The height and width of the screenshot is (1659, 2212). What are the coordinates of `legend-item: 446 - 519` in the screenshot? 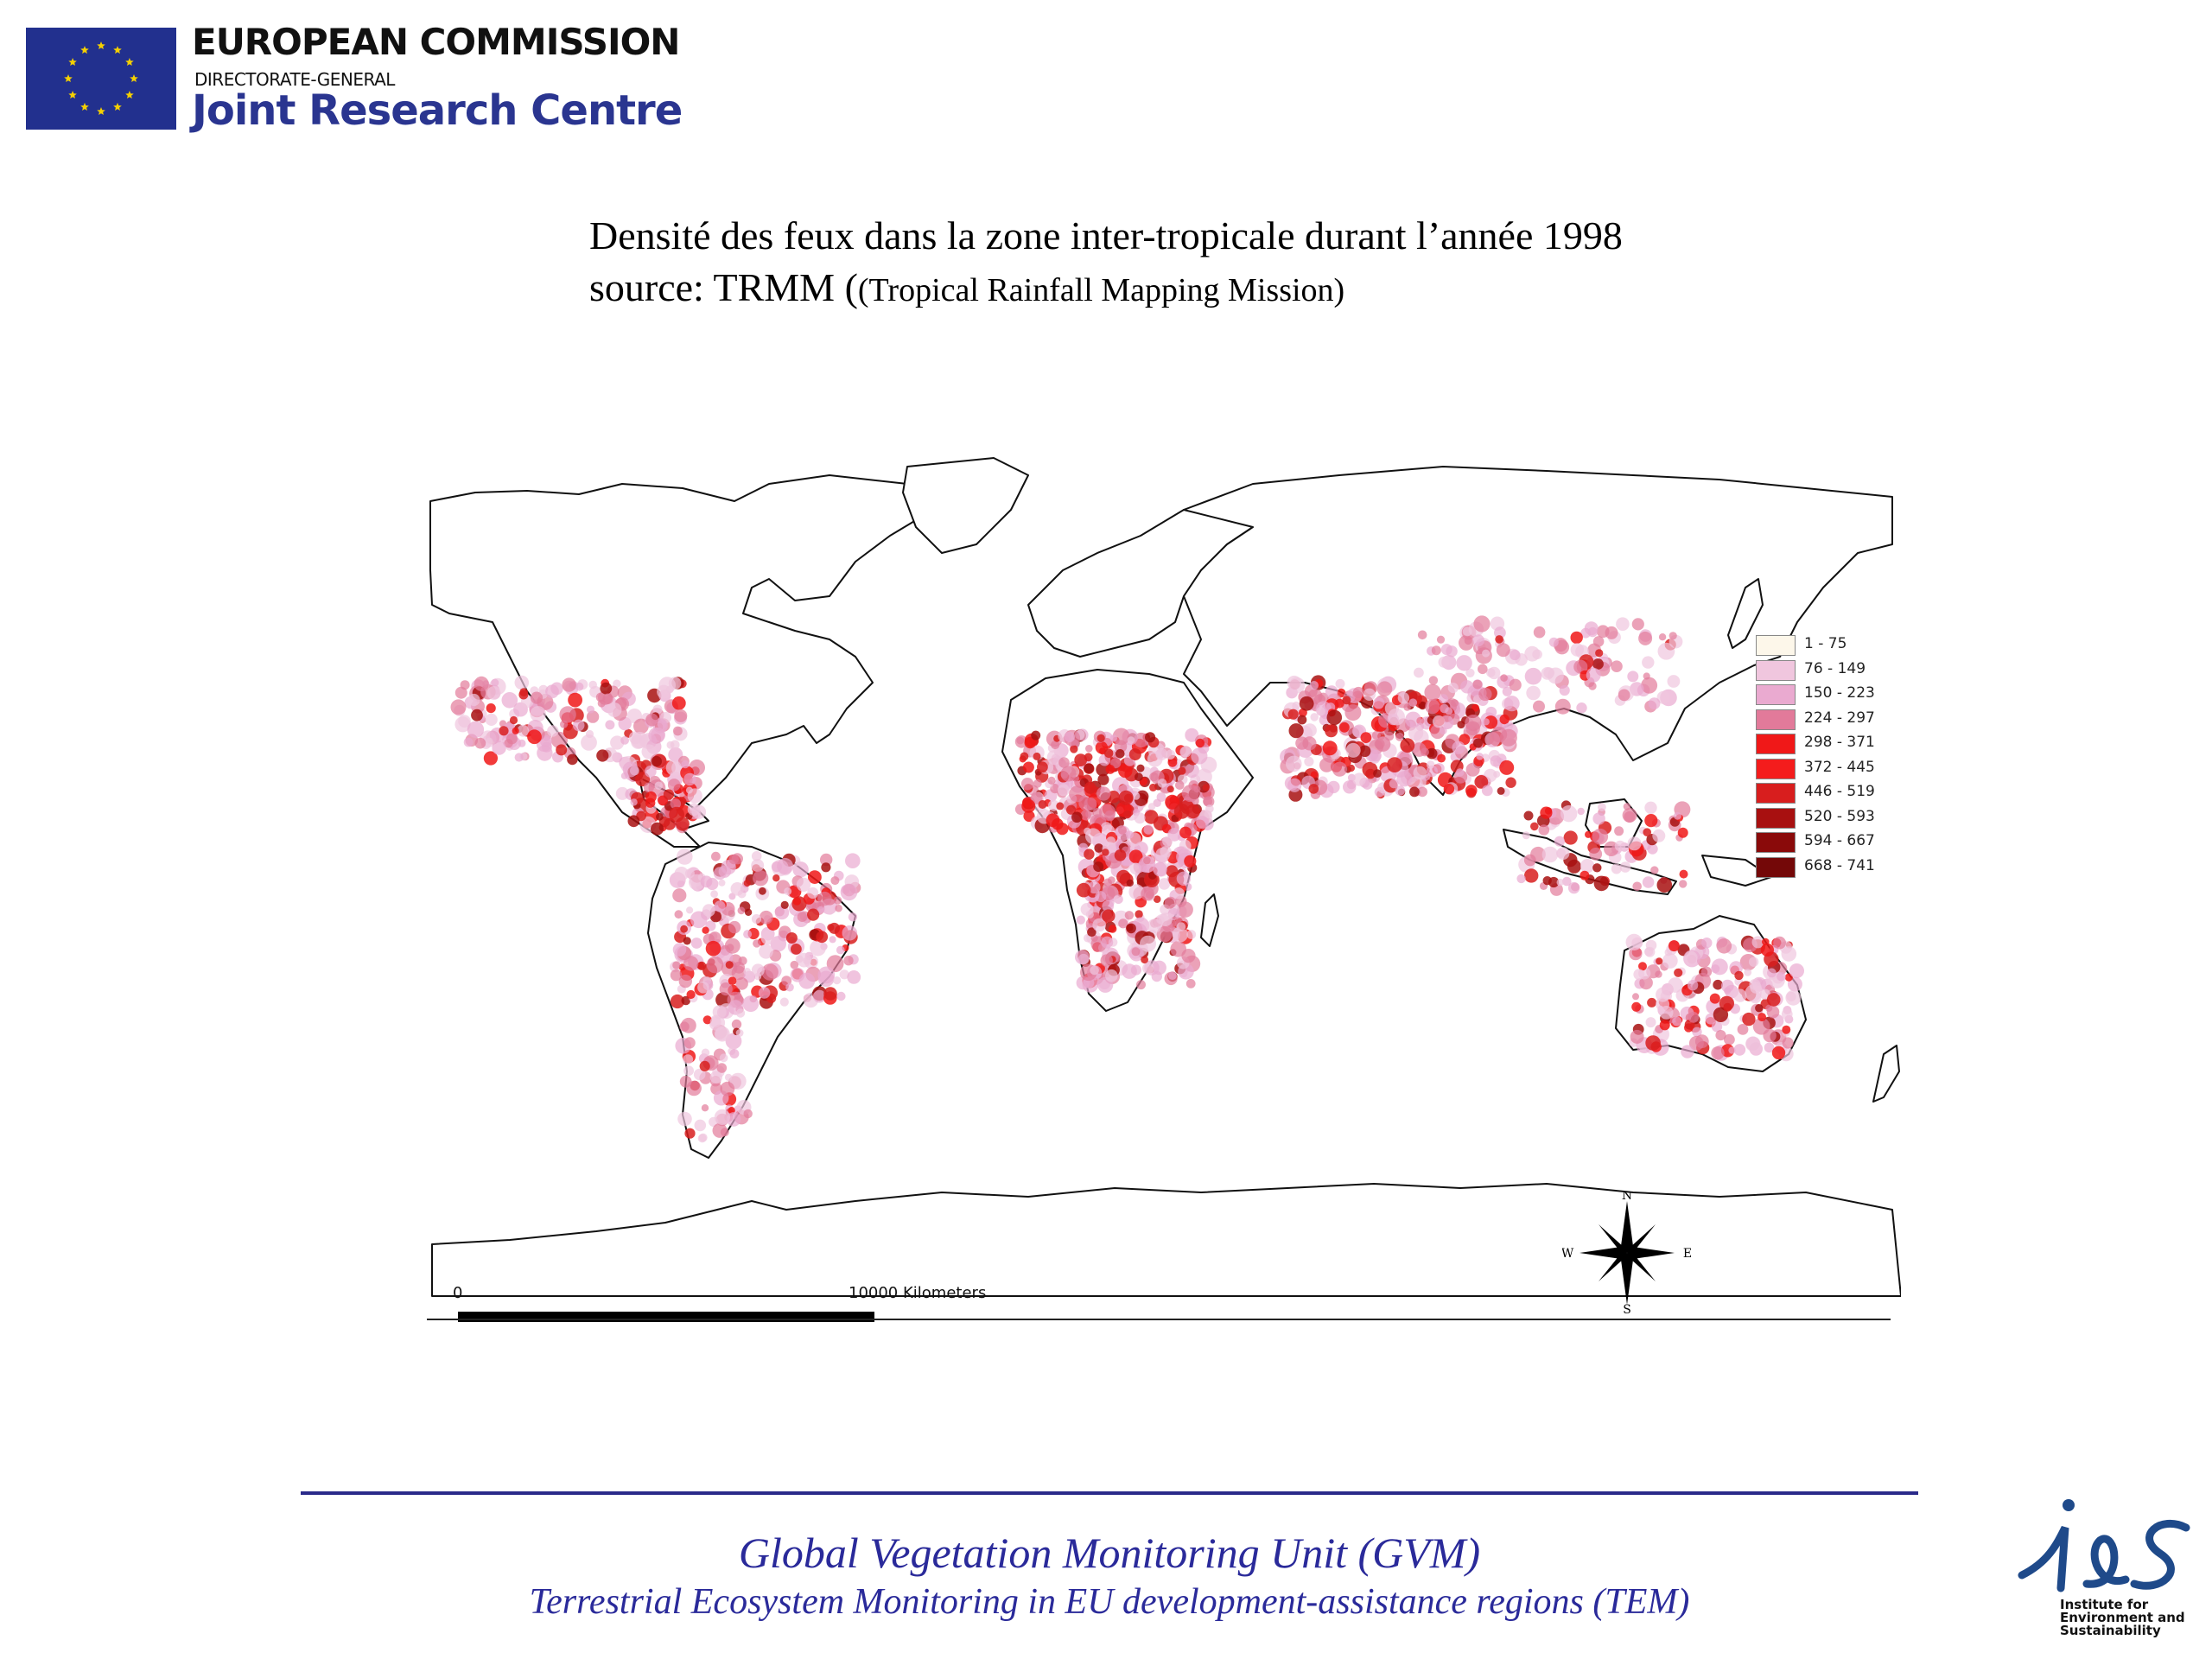 It's located at (1825, 793).